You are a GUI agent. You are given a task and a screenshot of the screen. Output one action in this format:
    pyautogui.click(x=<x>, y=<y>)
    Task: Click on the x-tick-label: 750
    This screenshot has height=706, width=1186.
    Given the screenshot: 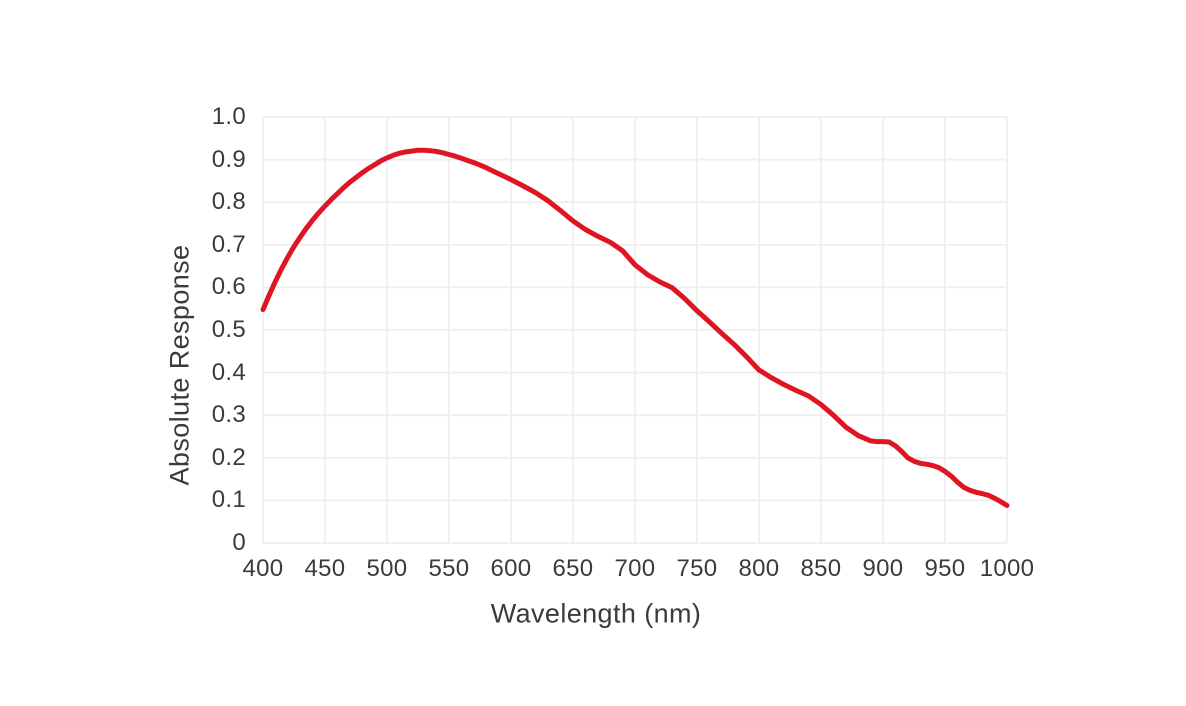 What is the action you would take?
    pyautogui.click(x=697, y=568)
    